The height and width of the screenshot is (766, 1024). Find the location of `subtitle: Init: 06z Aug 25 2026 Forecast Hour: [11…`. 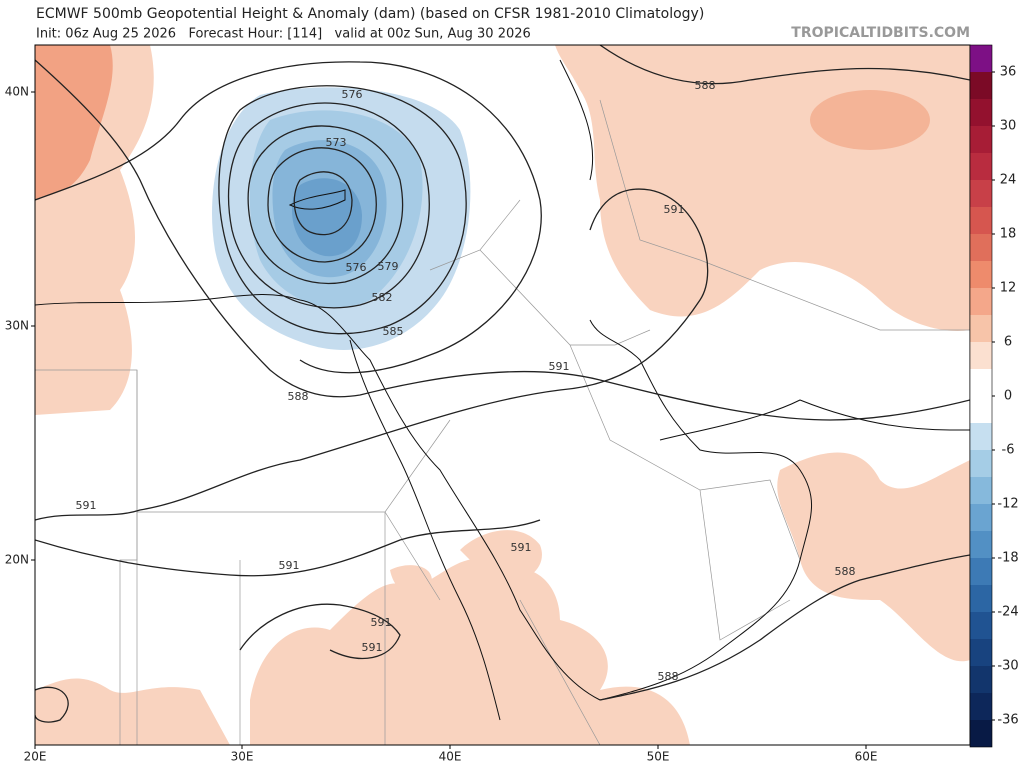

subtitle: Init: 06z Aug 25 2026 Forecast Hour: [11… is located at coordinates (283, 34).